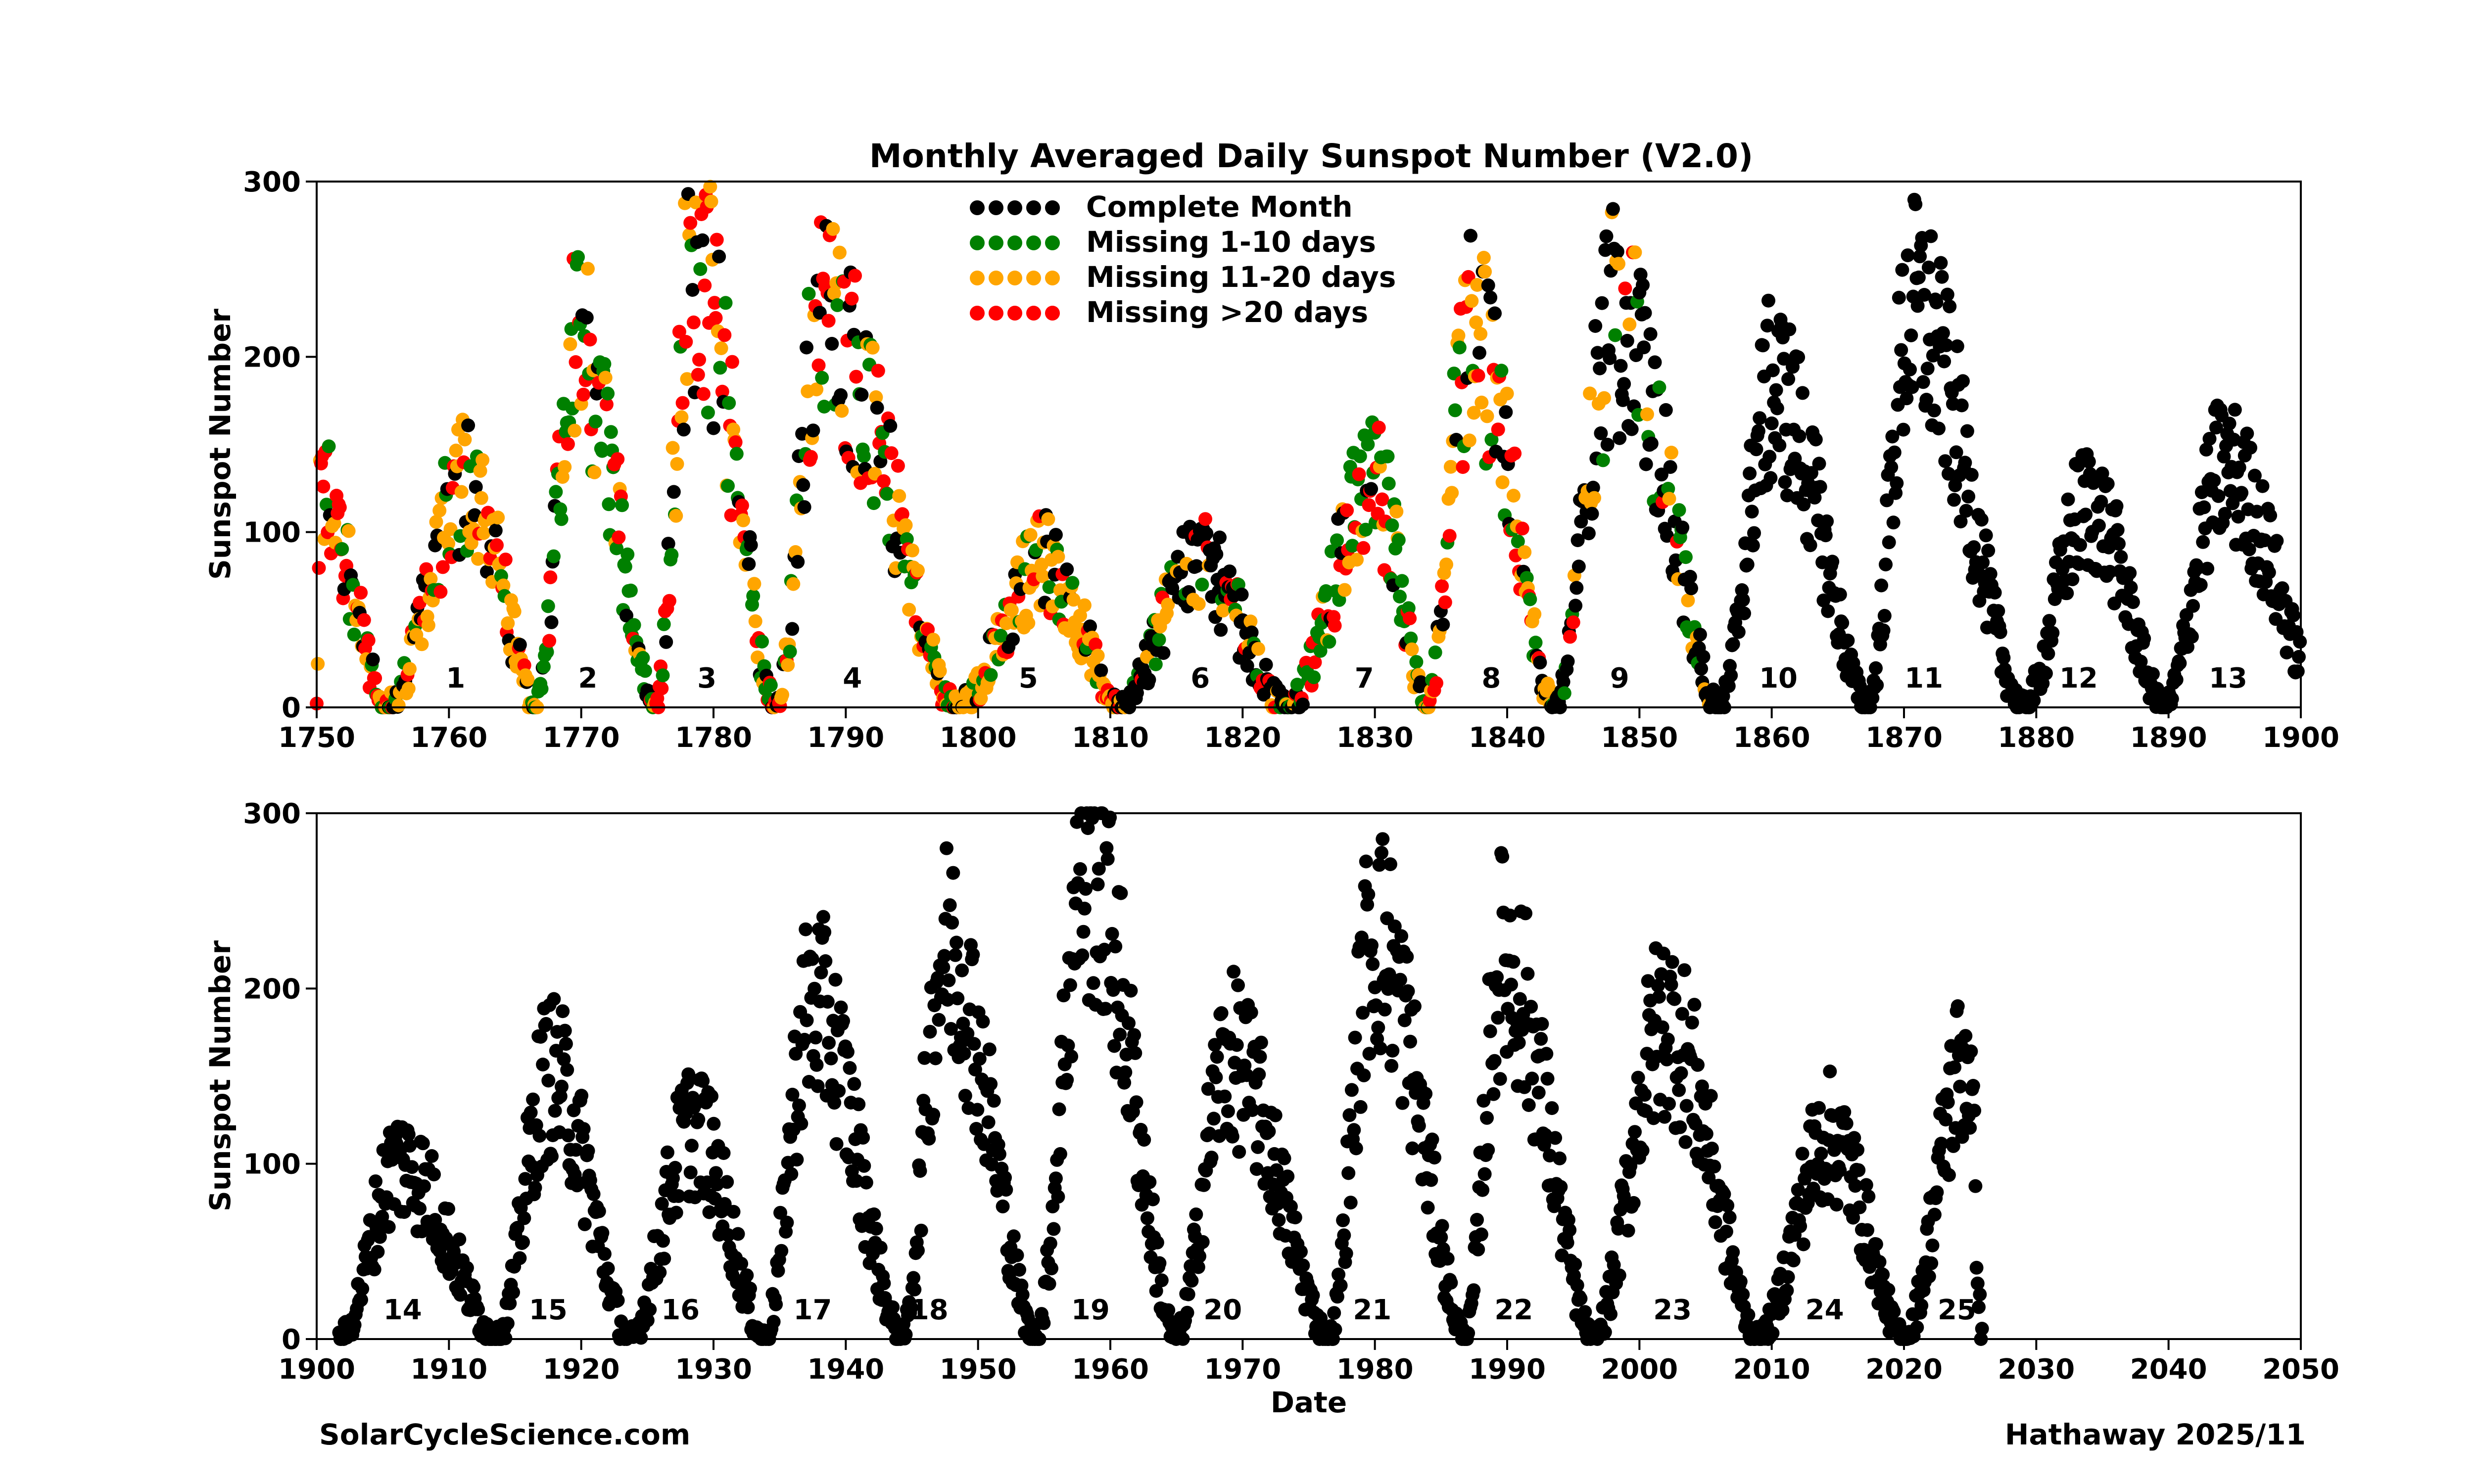 The height and width of the screenshot is (1484, 2474). What do you see at coordinates (1772, 1369) in the screenshot?
I see `x-tick-label: 2010` at bounding box center [1772, 1369].